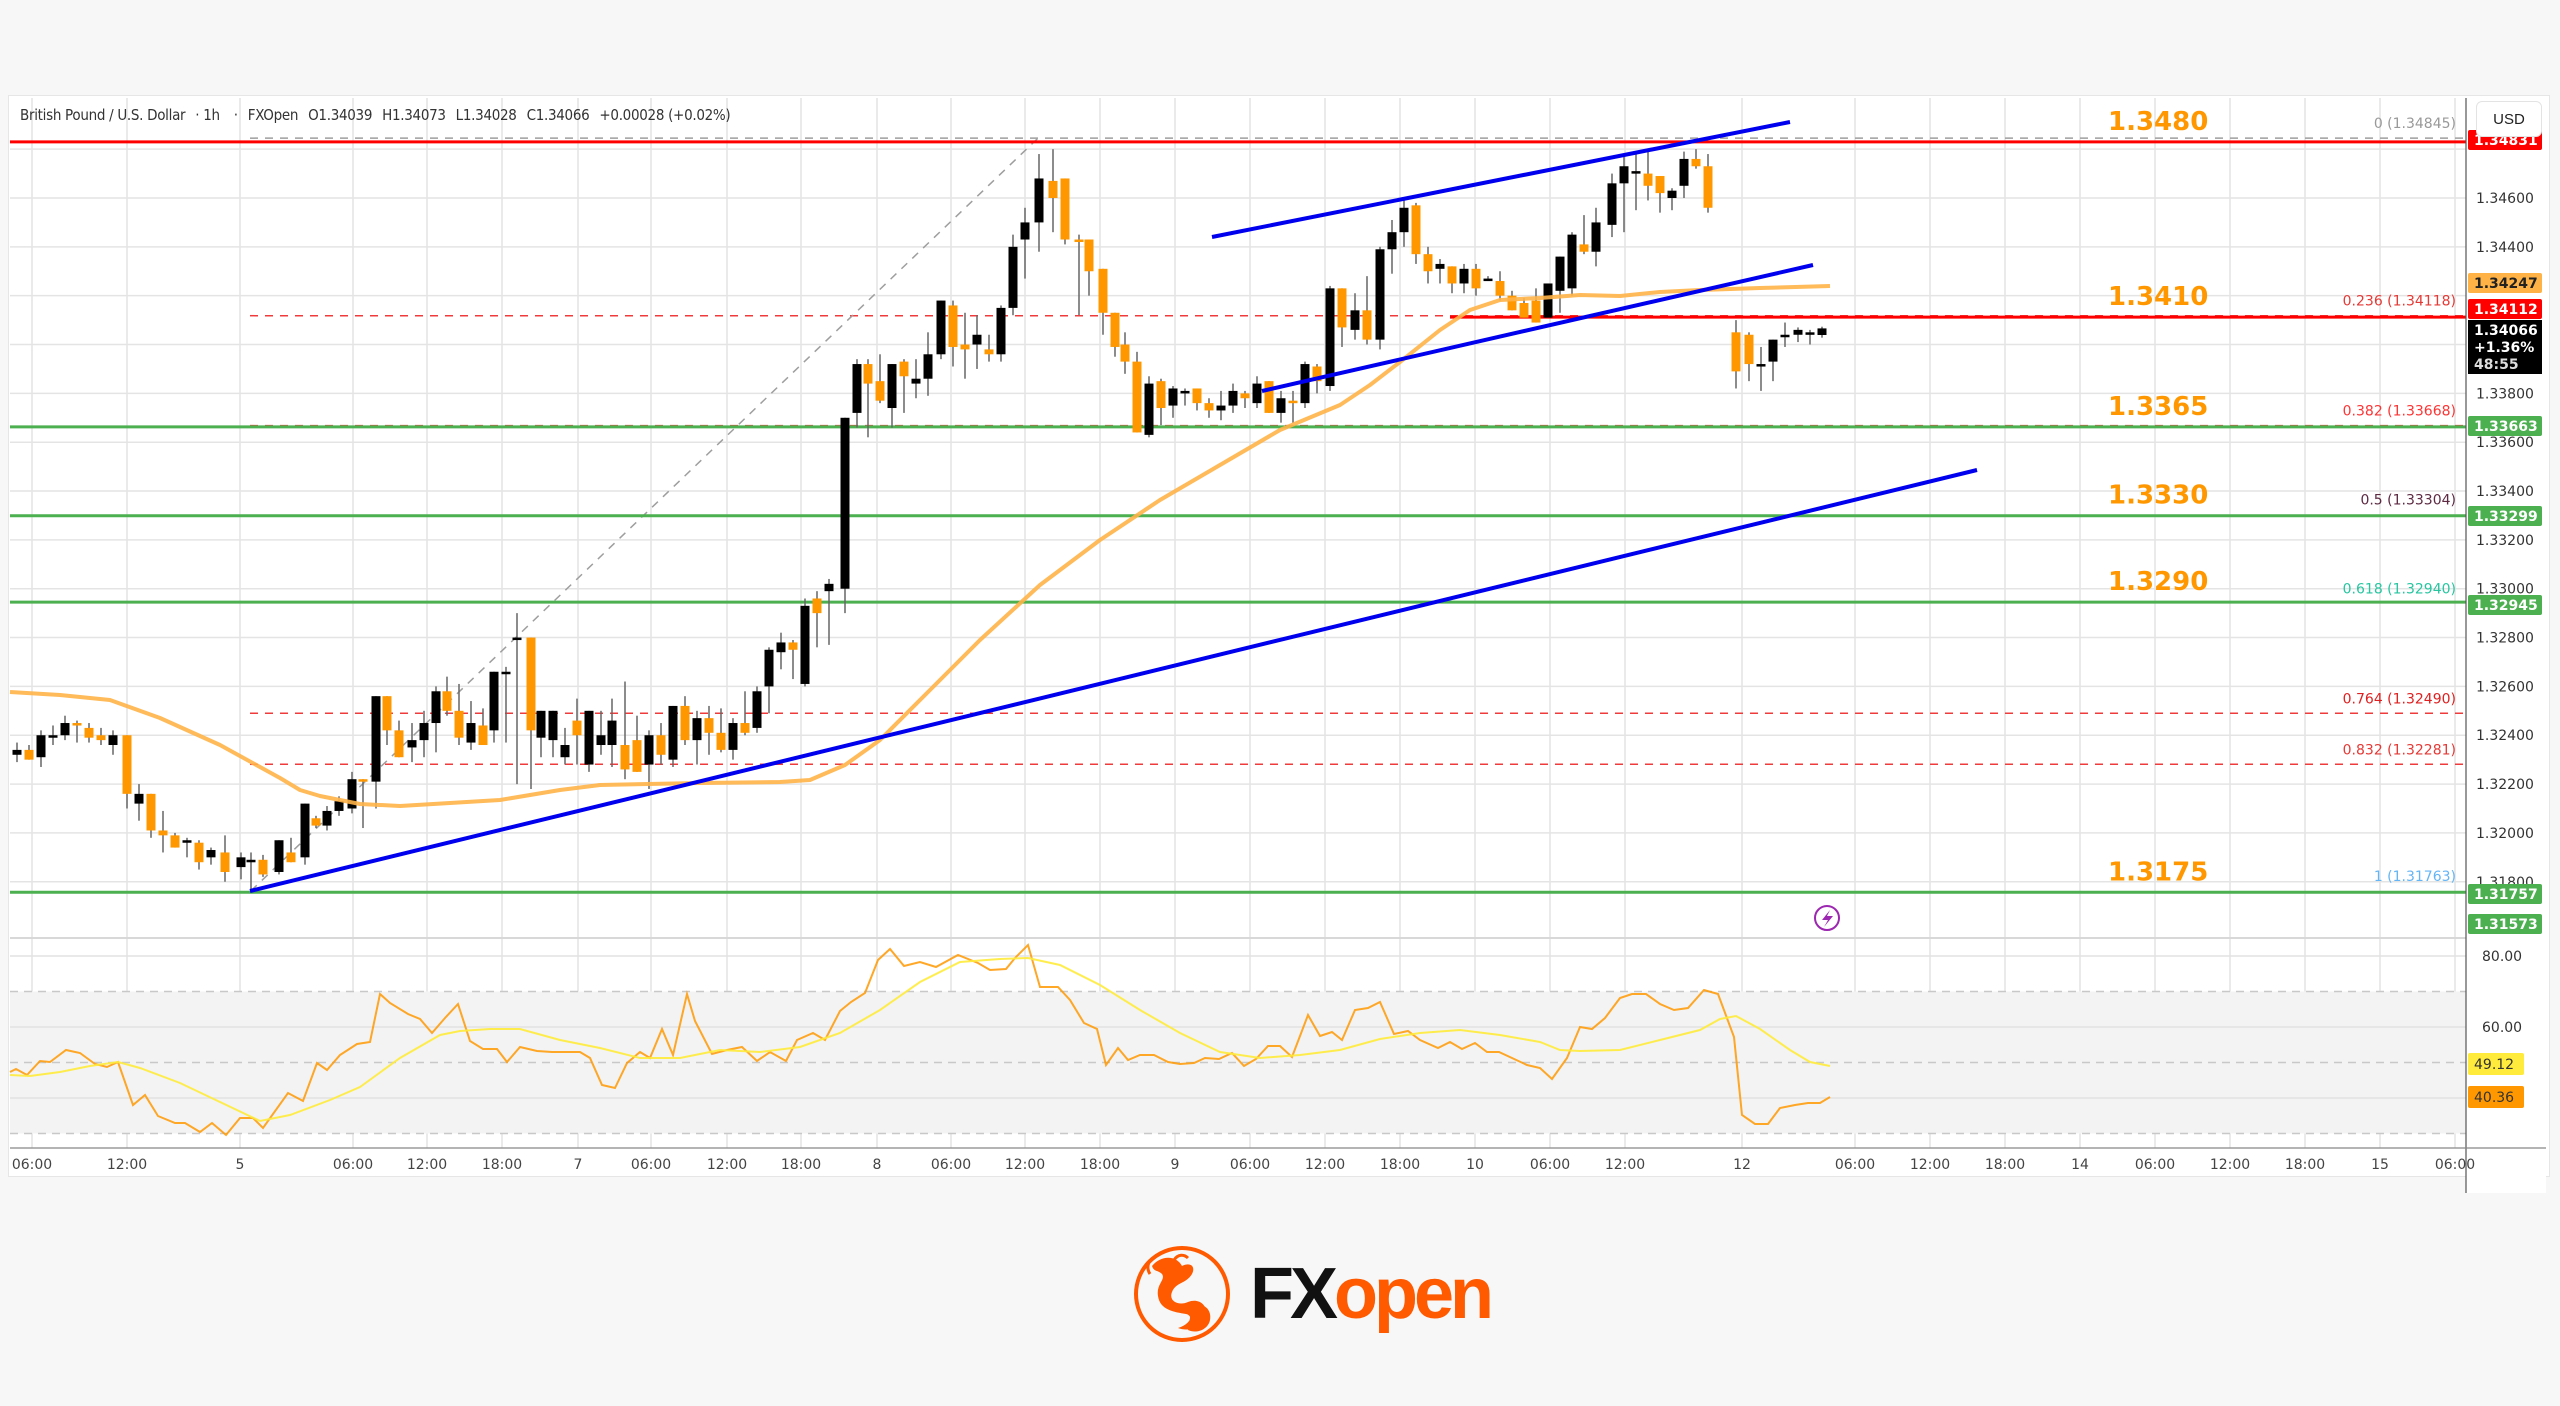  Describe the element at coordinates (1372, 1294) in the screenshot. I see `brand-name: FXopen` at that location.